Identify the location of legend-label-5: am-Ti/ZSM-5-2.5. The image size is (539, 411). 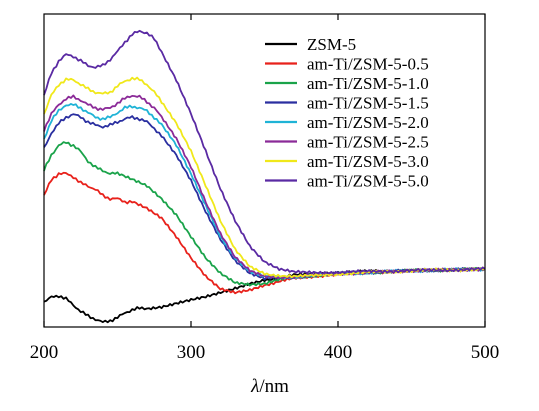
(368, 142).